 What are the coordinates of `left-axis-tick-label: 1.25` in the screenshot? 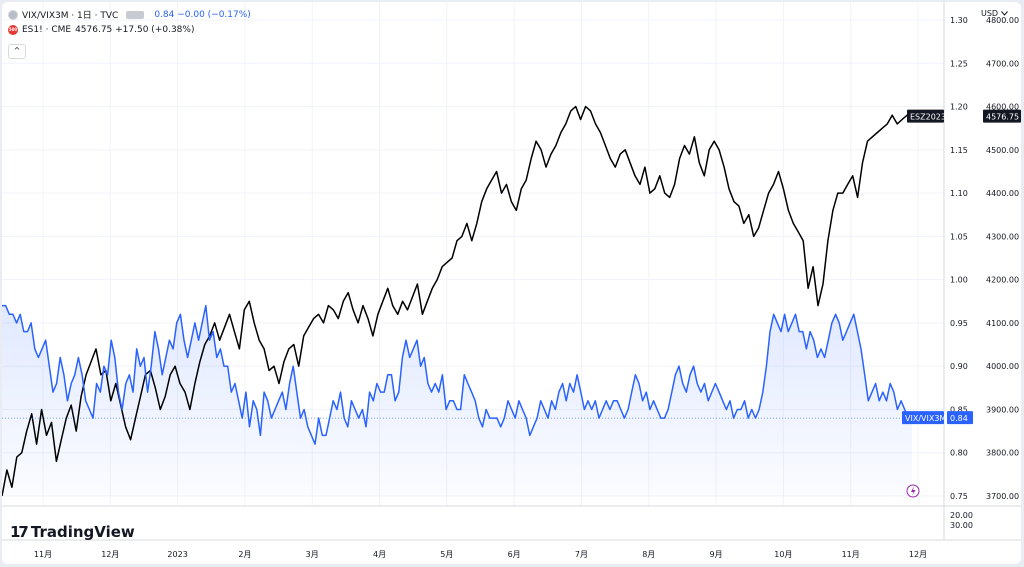 It's located at (959, 63).